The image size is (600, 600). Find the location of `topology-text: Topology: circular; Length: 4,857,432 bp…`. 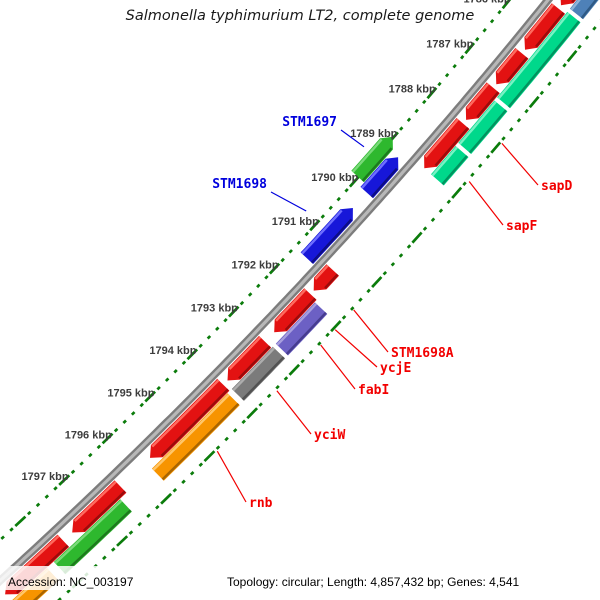

topology-text: Topology: circular; Length: 4,857,432 bp… is located at coordinates (373, 582).